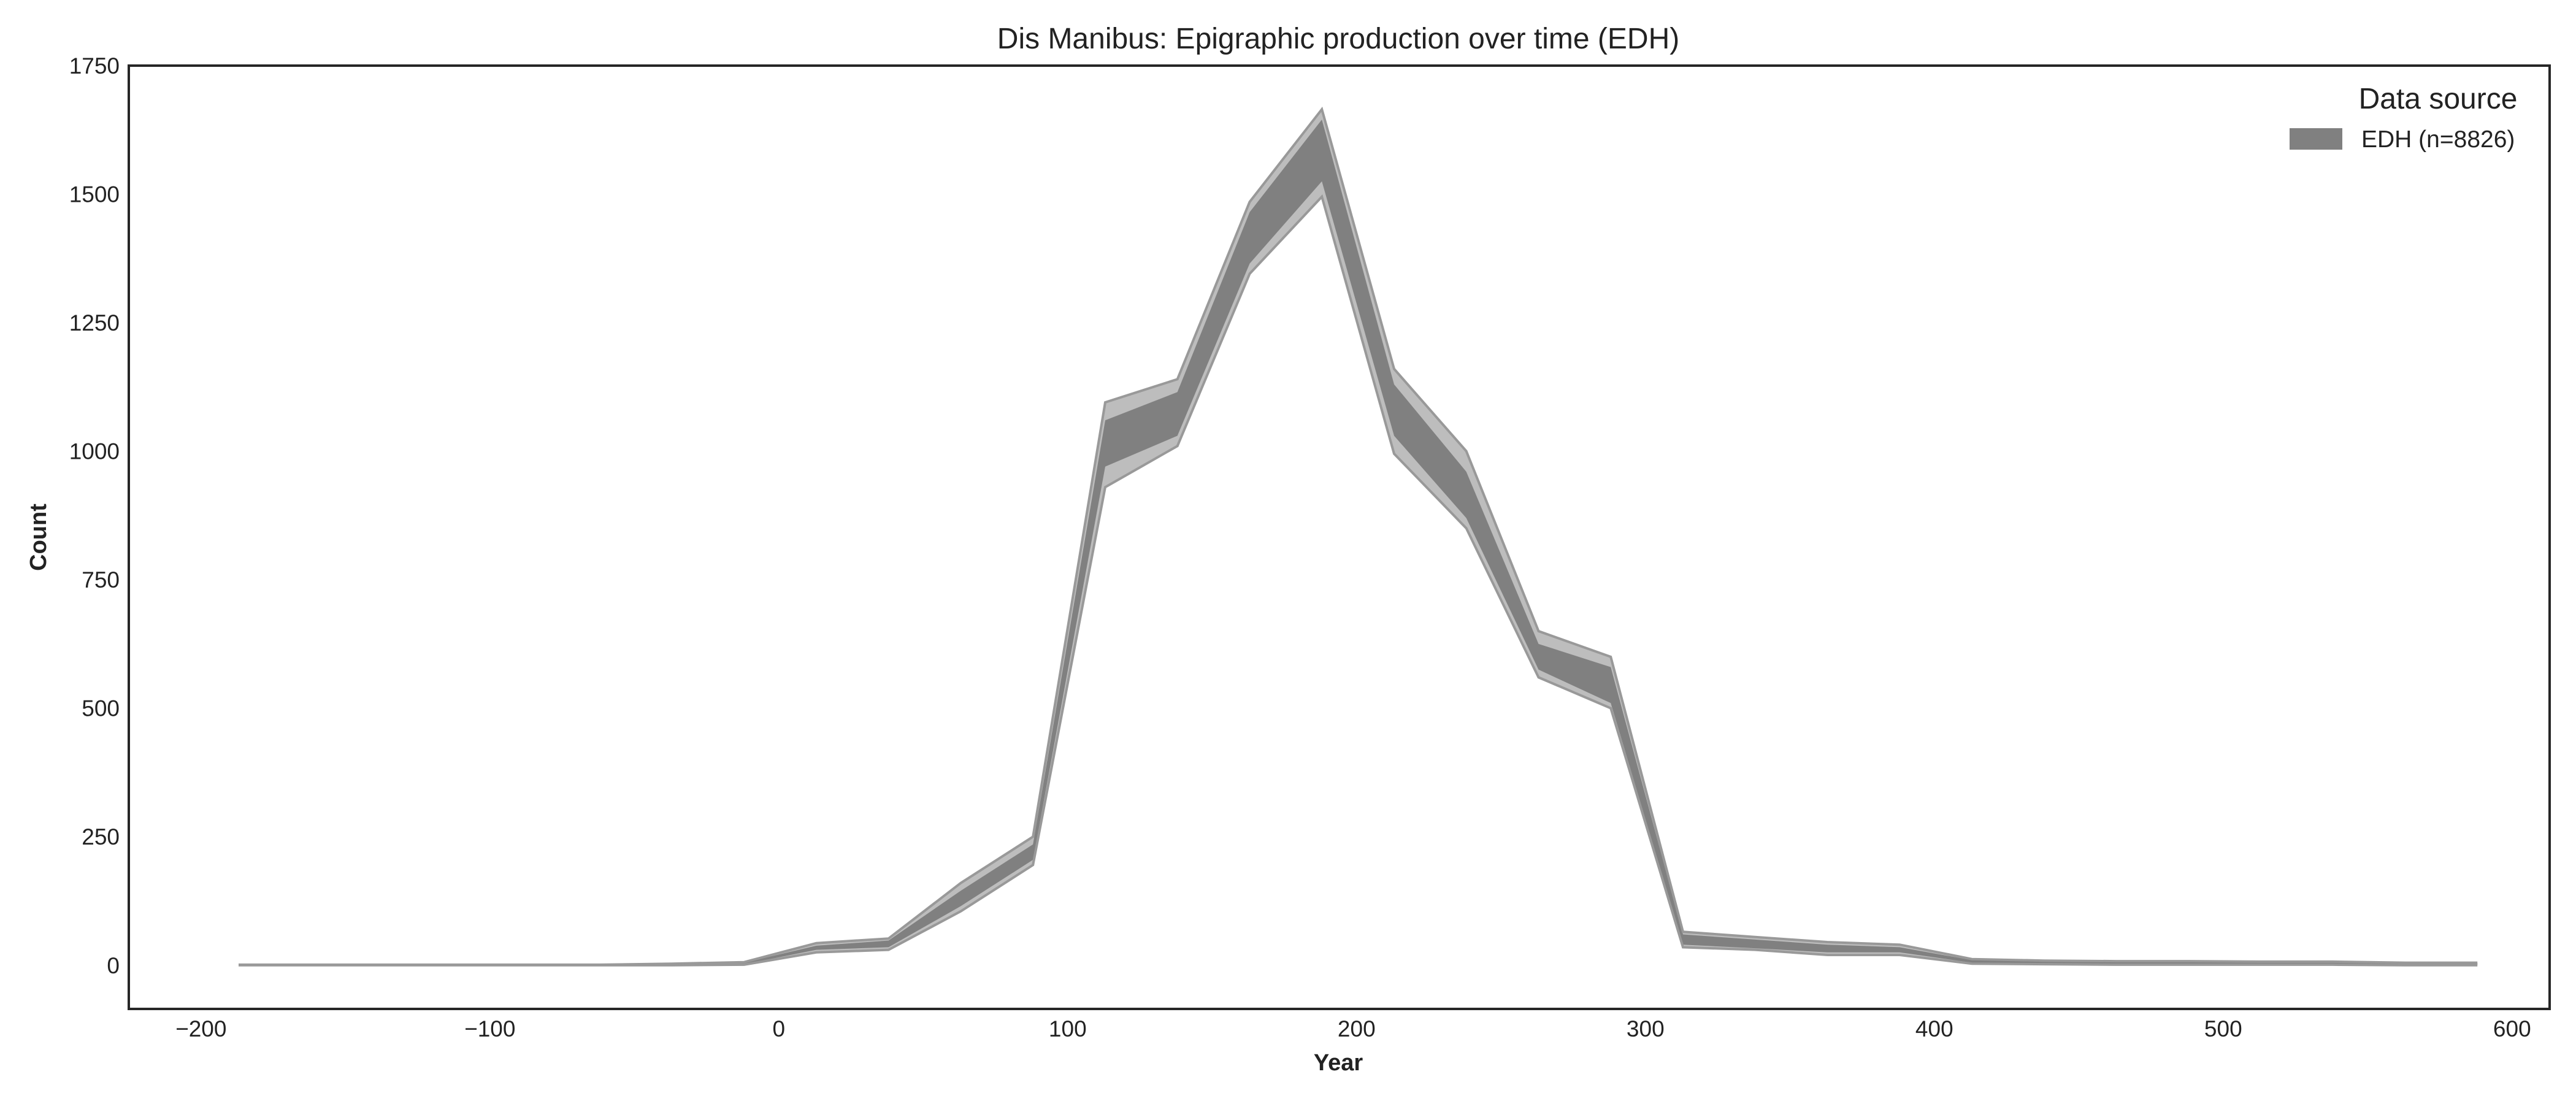 Image resolution: width=2576 pixels, height=1104 pixels. What do you see at coordinates (2223, 1028) in the screenshot?
I see `x-tick-label: 500` at bounding box center [2223, 1028].